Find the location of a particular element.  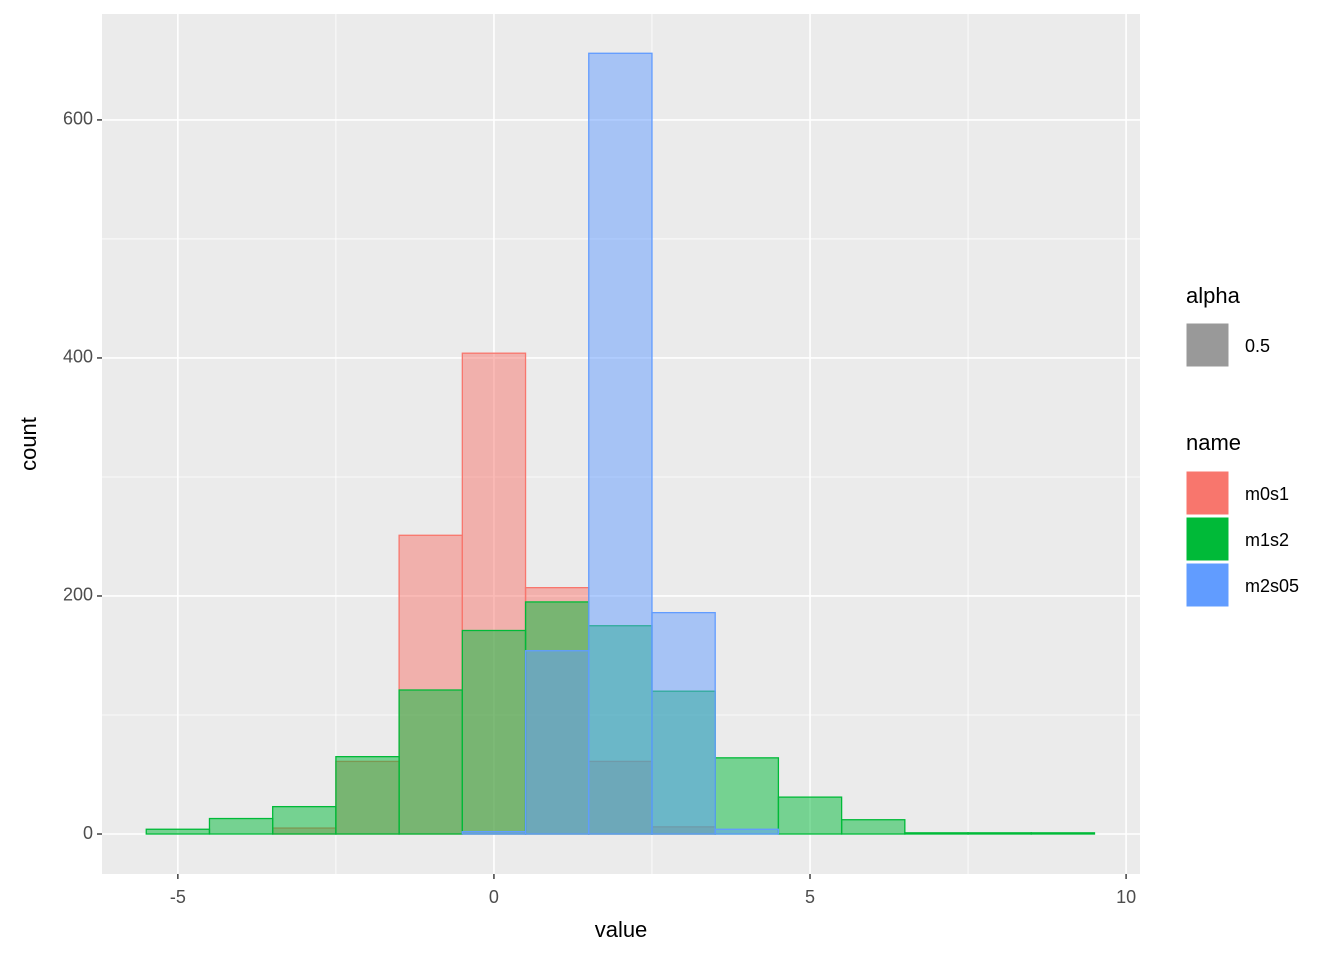

legend-label: 0.5 is located at coordinates (1257, 346).